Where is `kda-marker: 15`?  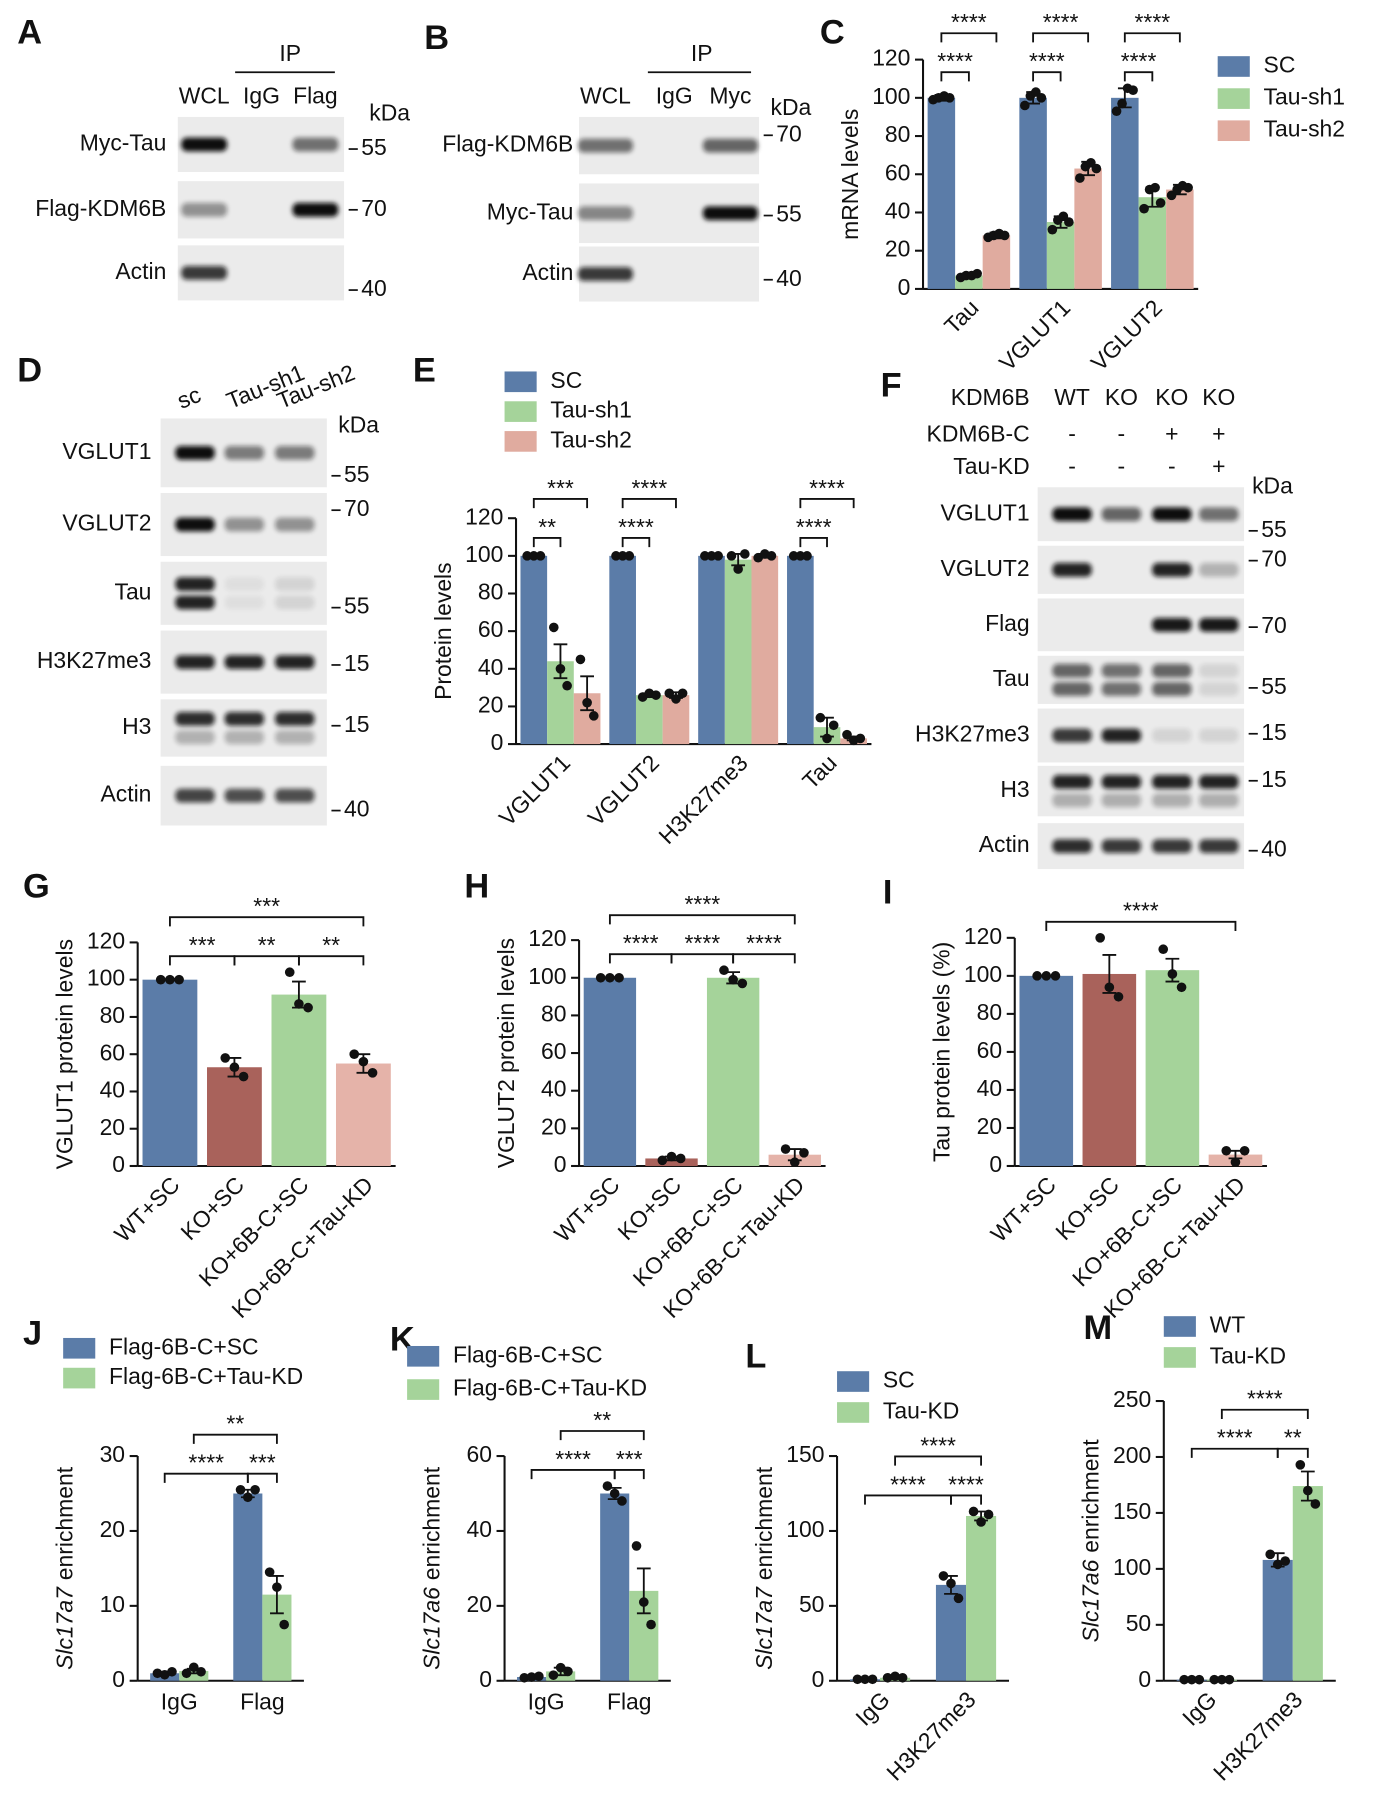 kda-marker: 15 is located at coordinates (356, 724).